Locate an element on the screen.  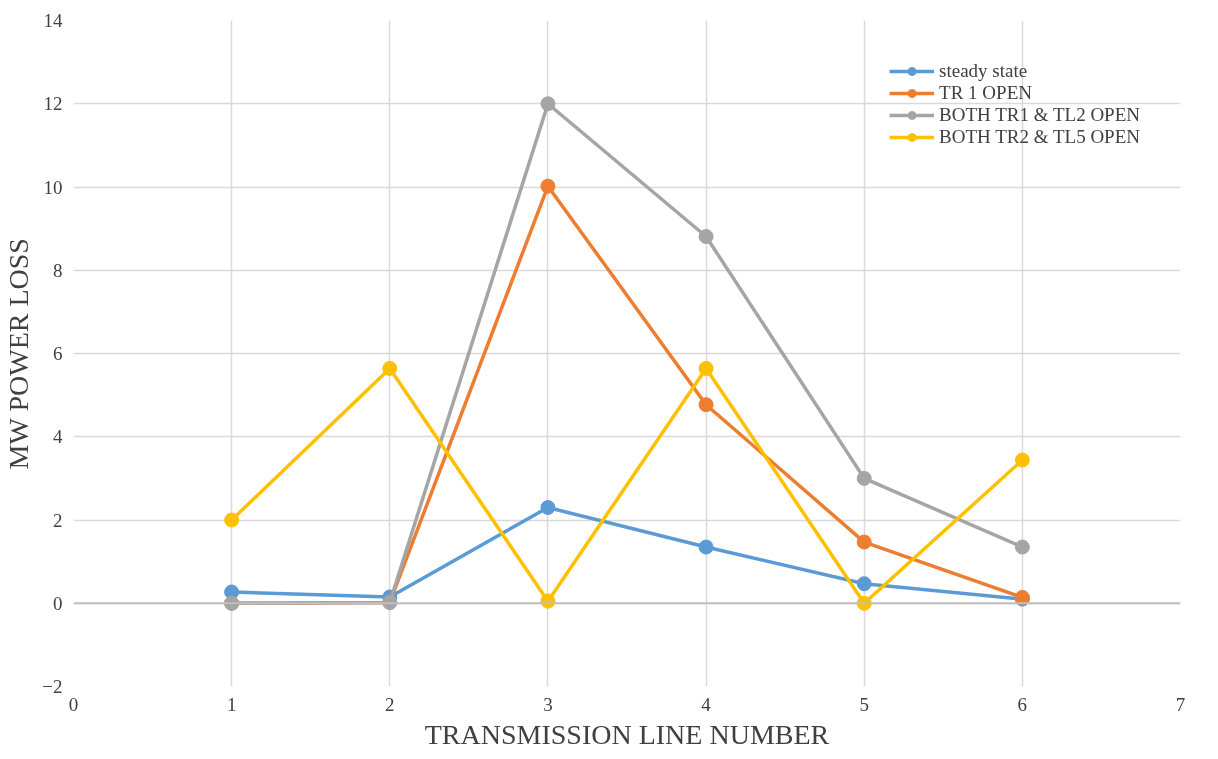
y-tick-label: 14 is located at coordinates (53, 20).